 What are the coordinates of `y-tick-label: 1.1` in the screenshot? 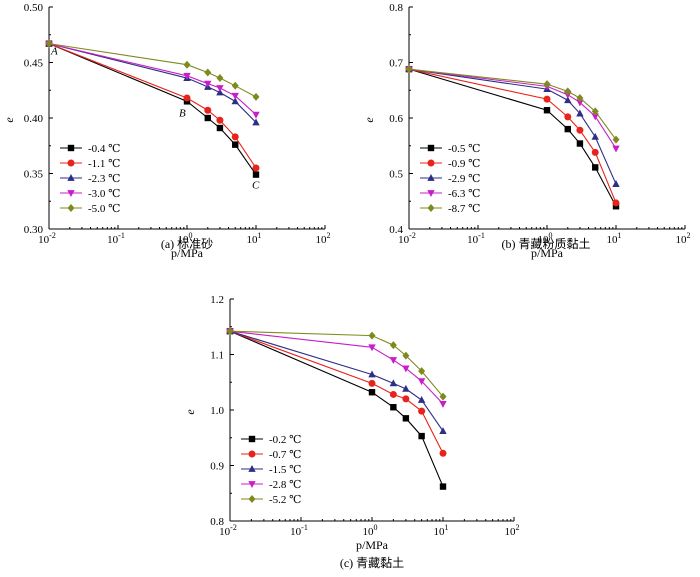 It's located at (217, 356).